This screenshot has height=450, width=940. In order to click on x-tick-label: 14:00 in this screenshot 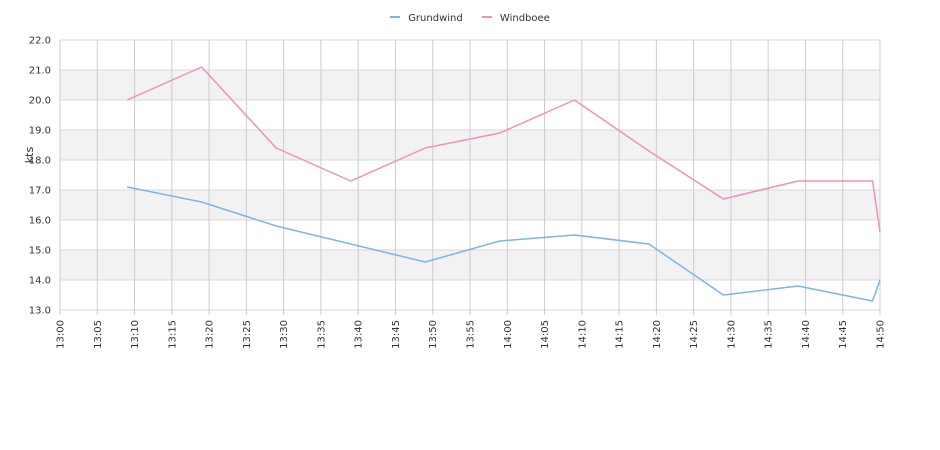, I will do `click(508, 334)`.